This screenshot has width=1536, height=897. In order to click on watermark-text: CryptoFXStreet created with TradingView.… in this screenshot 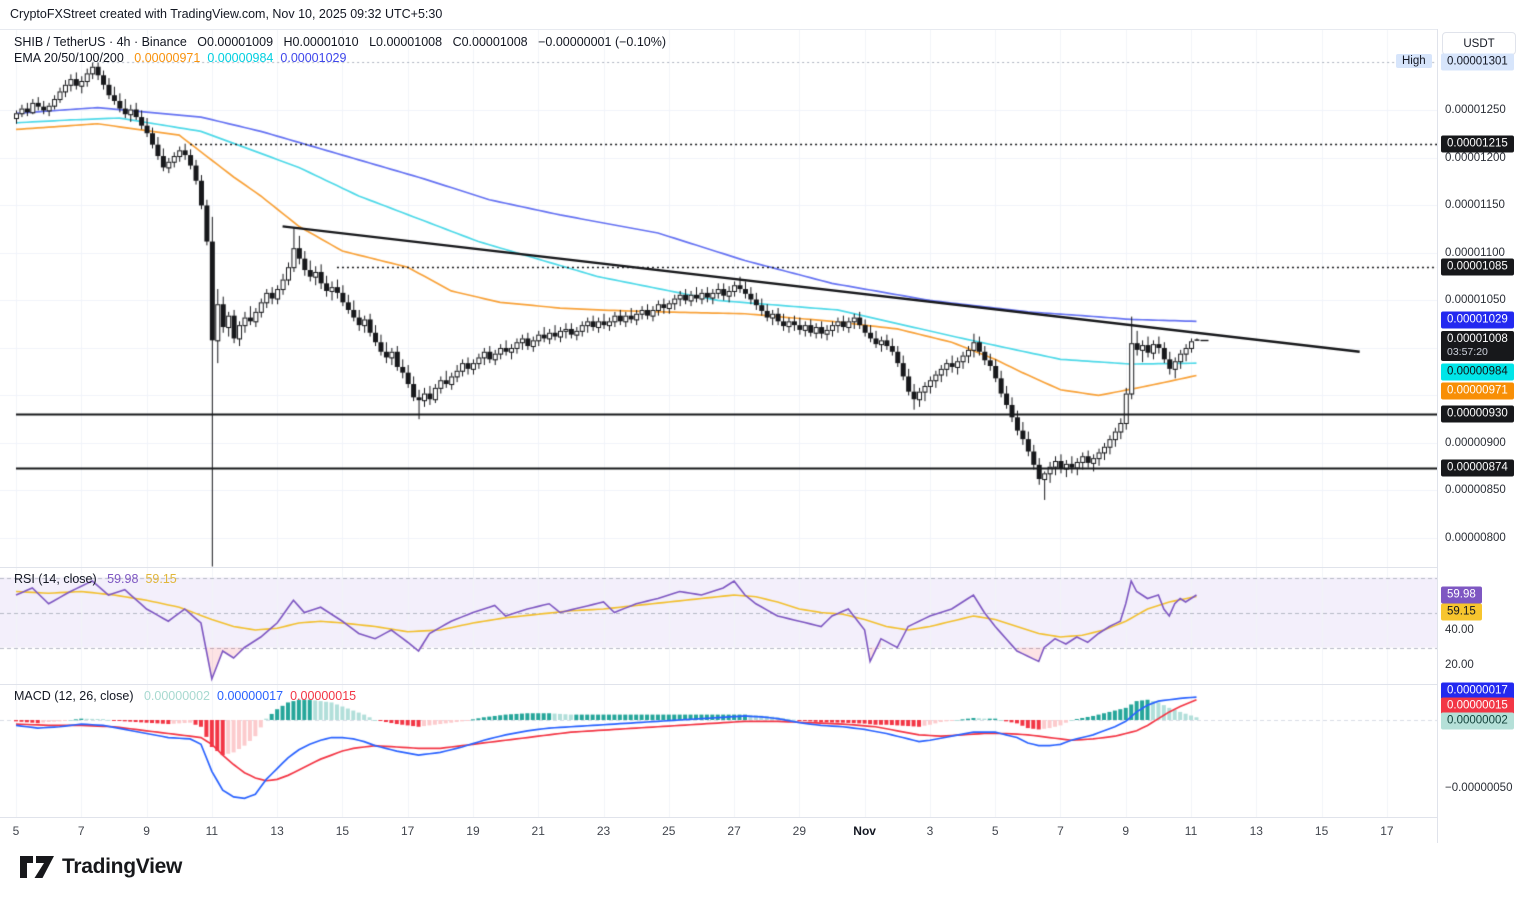, I will do `click(226, 14)`.